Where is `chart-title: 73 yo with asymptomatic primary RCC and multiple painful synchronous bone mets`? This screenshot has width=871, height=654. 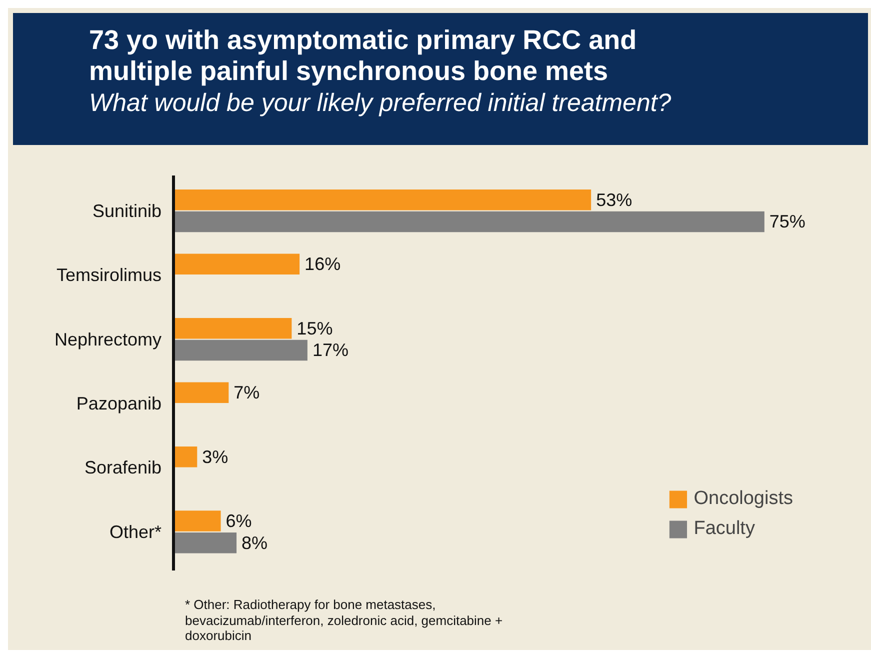 chart-title: 73 yo with asymptomatic primary RCC and multiple painful synchronous bone mets is located at coordinates (363, 55).